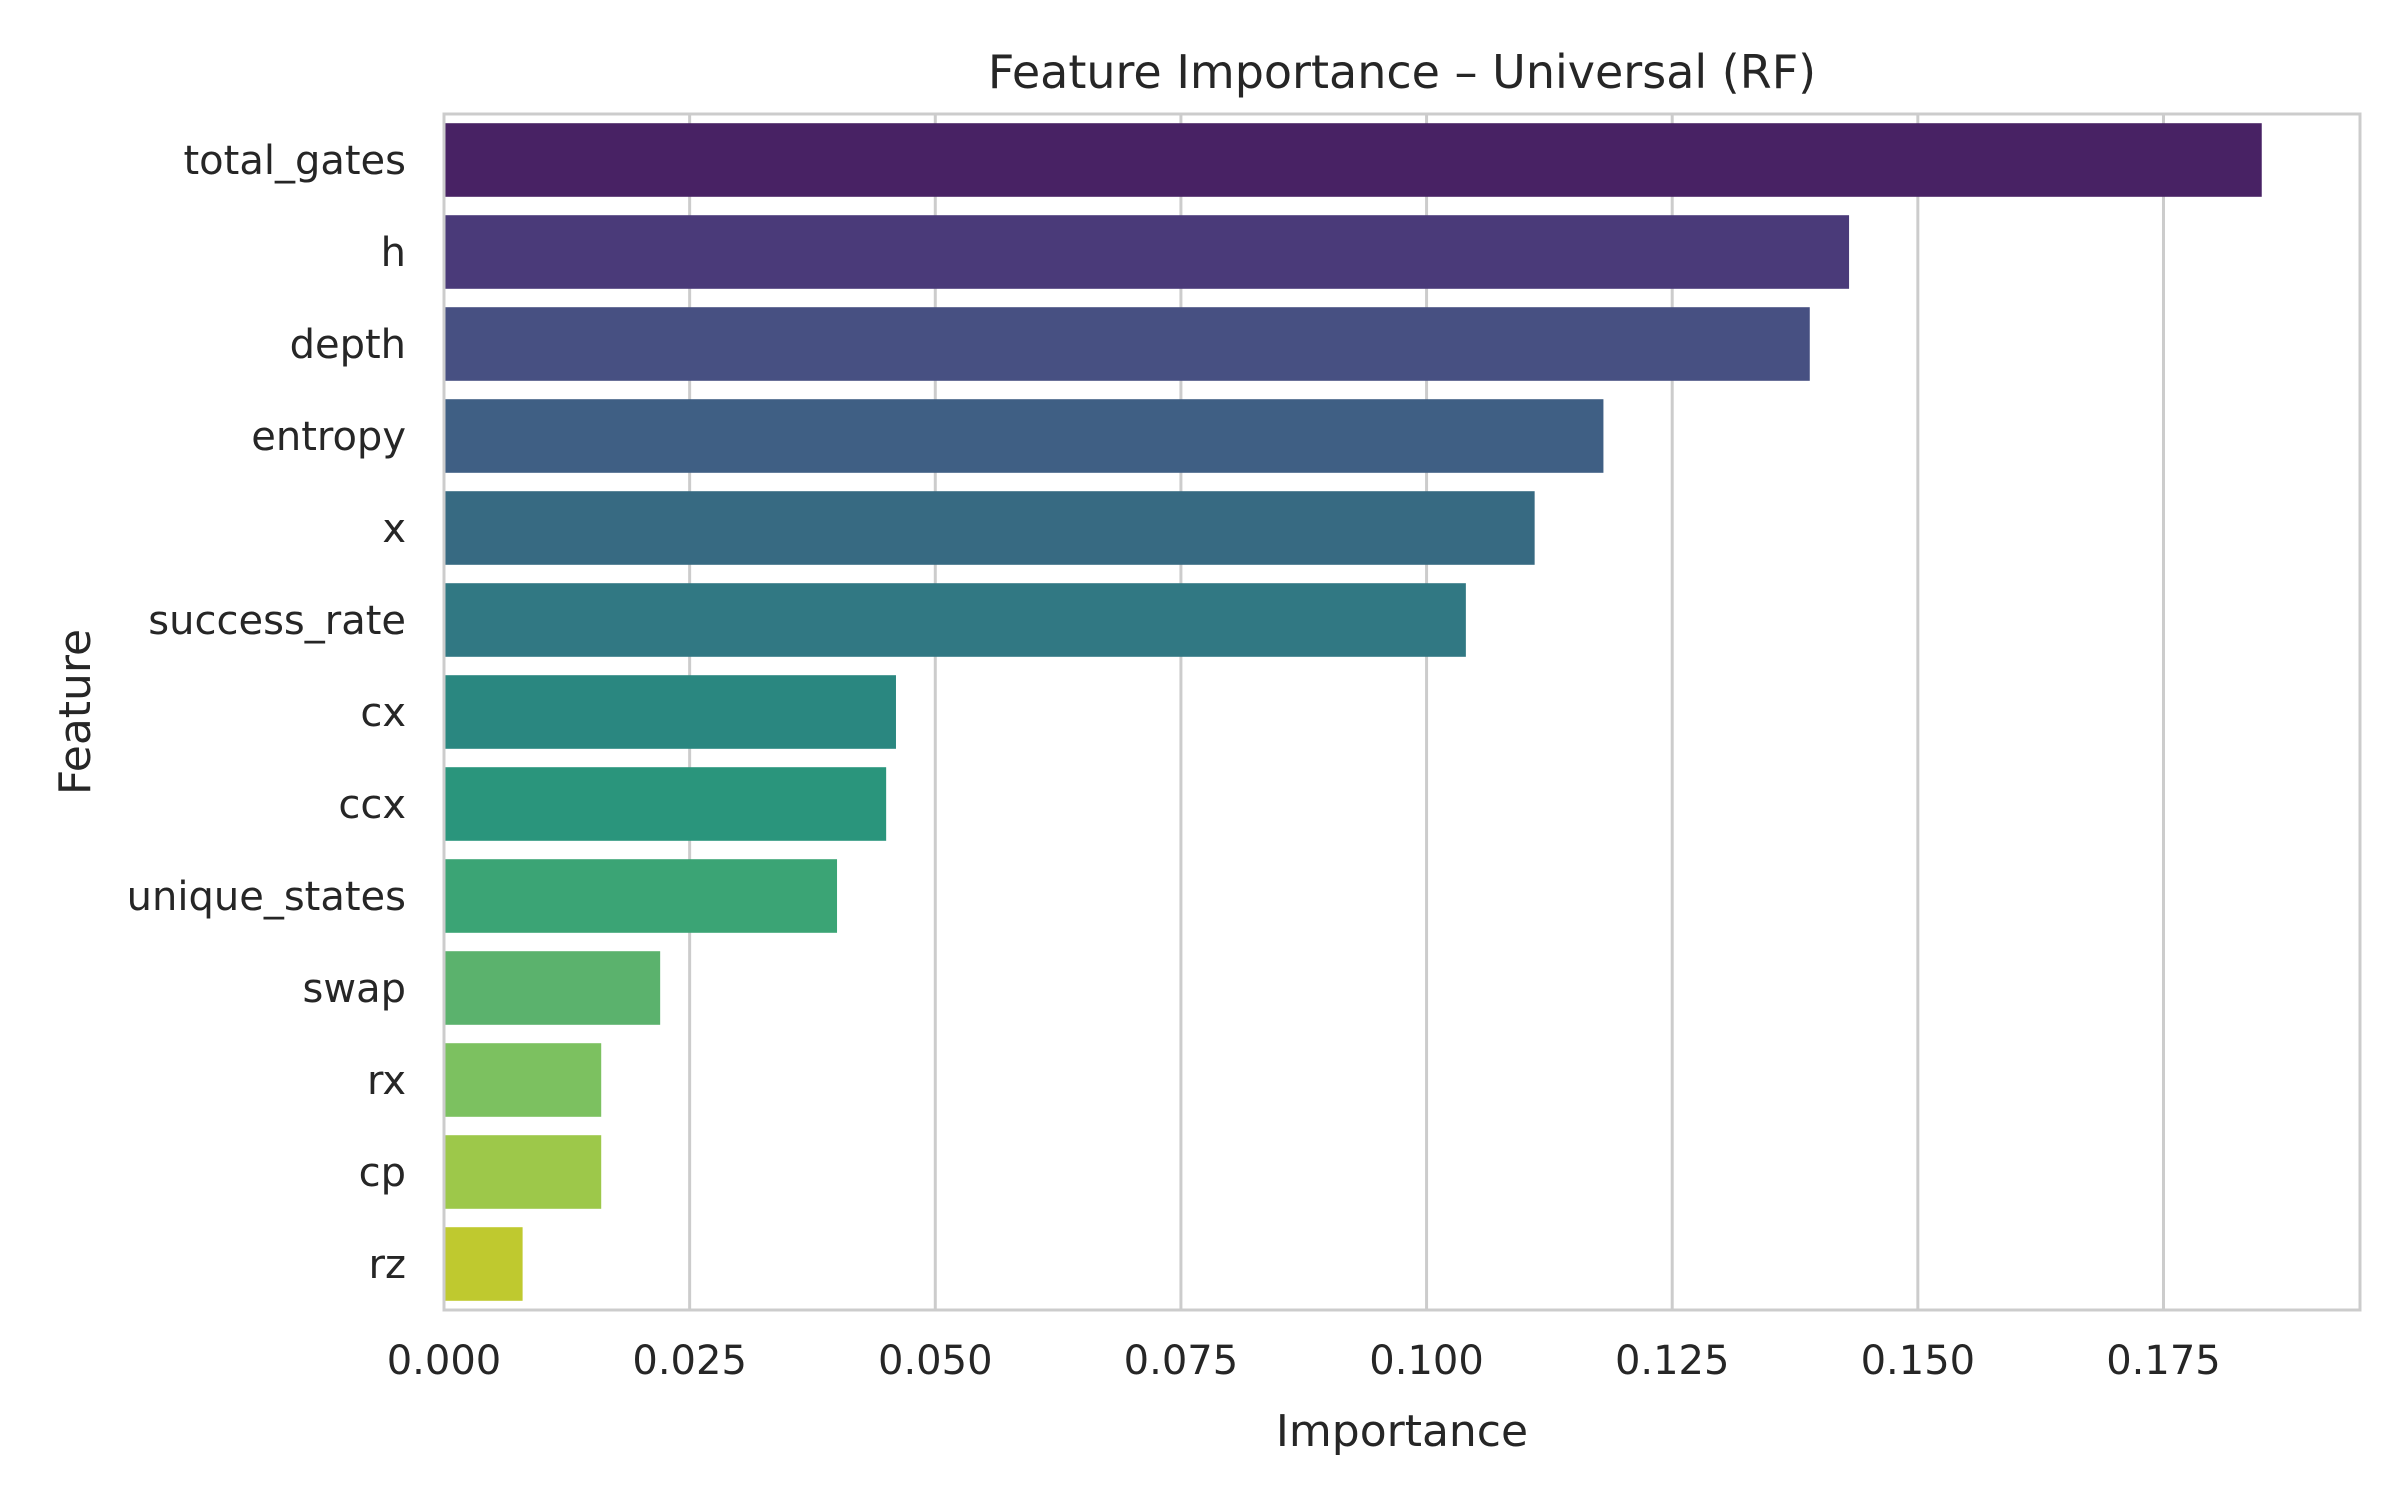 The image size is (2400, 1500). I want to click on bar-rz, so click(483, 1264).